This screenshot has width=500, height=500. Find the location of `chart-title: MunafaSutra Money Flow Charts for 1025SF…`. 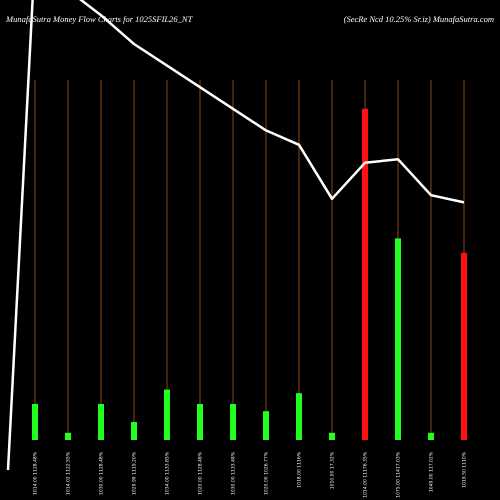

chart-title: MunafaSutra Money Flow Charts for 1025SF… is located at coordinates (99, 19).